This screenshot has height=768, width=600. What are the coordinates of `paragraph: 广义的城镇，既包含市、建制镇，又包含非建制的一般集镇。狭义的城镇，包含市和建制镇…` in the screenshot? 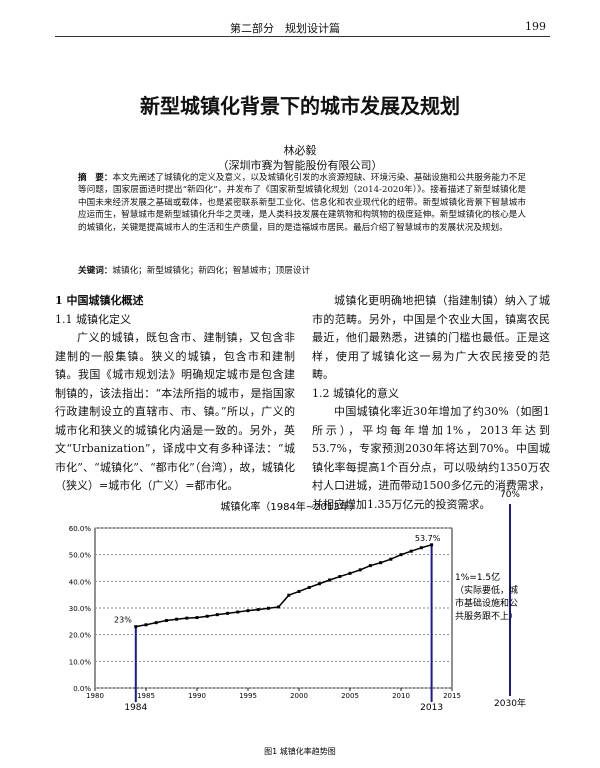 It's located at (175, 411).